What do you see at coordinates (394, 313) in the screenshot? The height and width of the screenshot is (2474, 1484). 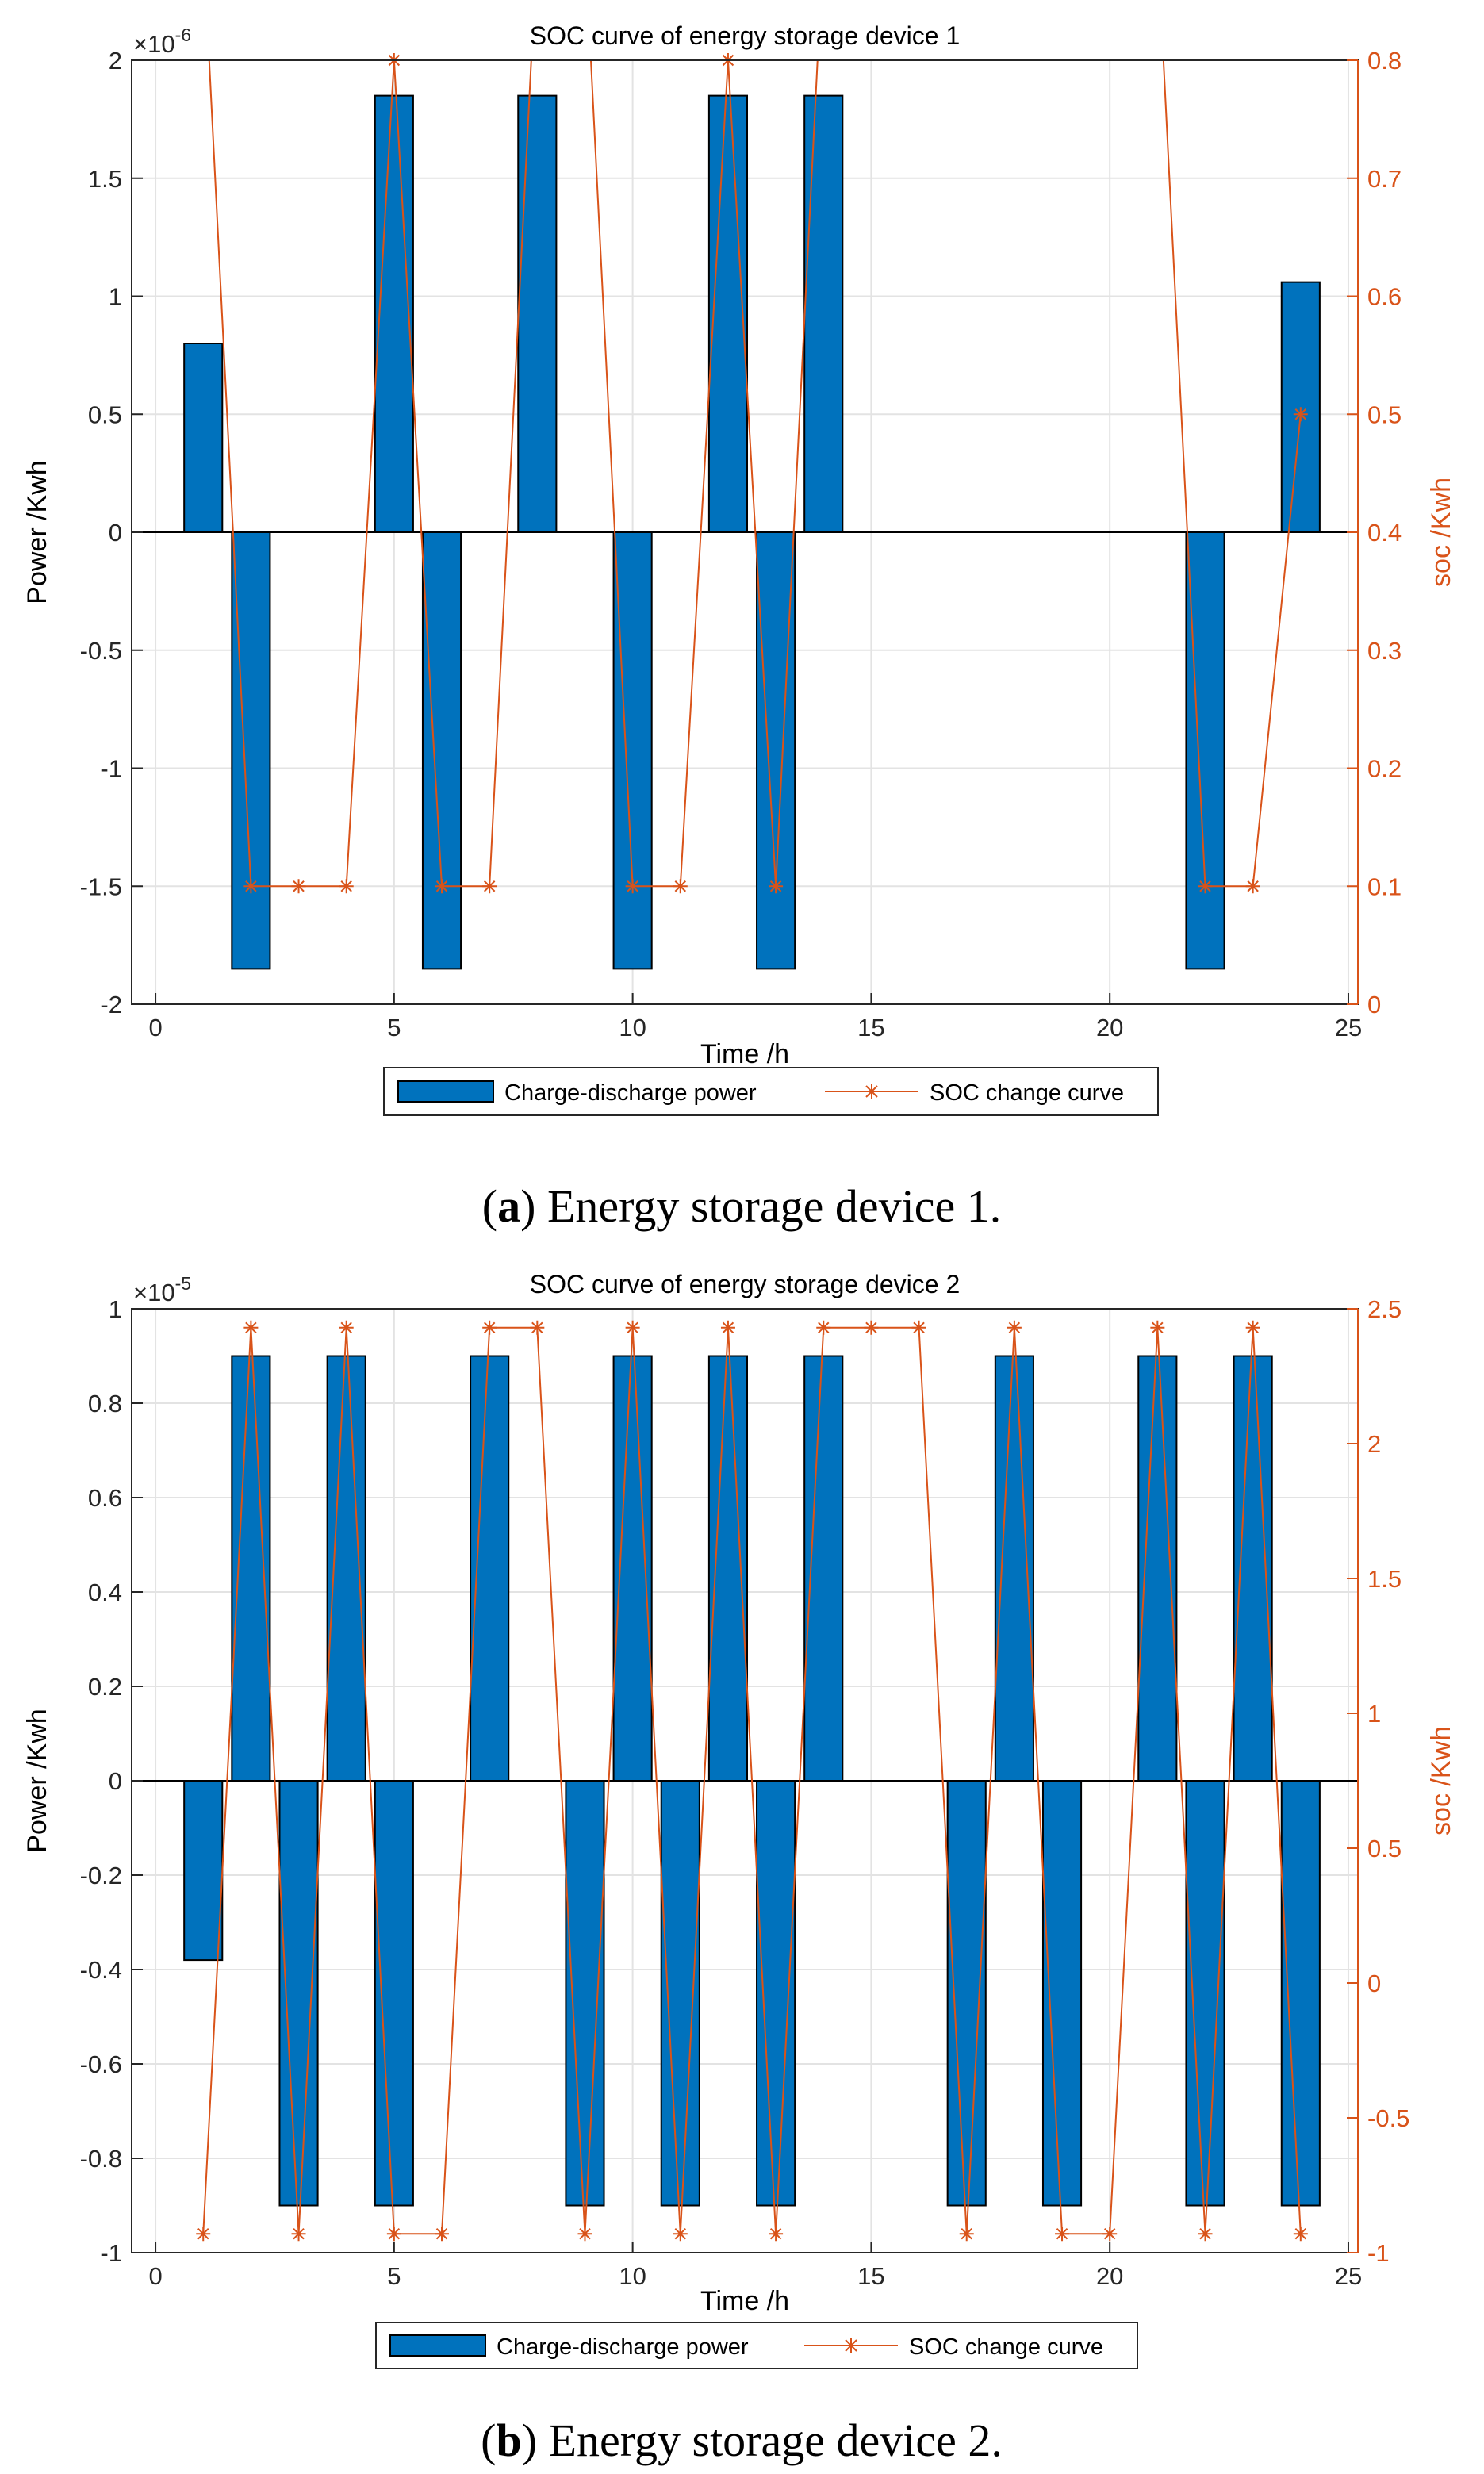 I see `bar-t5` at bounding box center [394, 313].